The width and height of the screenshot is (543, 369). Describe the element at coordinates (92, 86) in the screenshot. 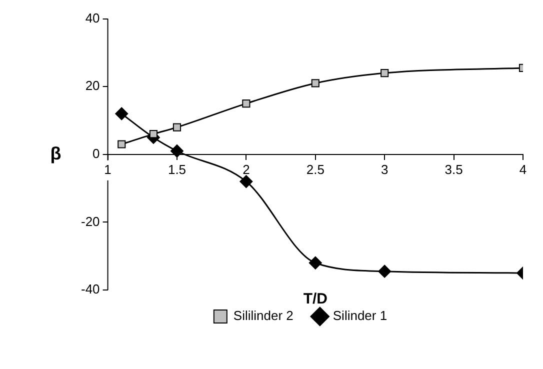

I see `y-tick-label: 20` at that location.